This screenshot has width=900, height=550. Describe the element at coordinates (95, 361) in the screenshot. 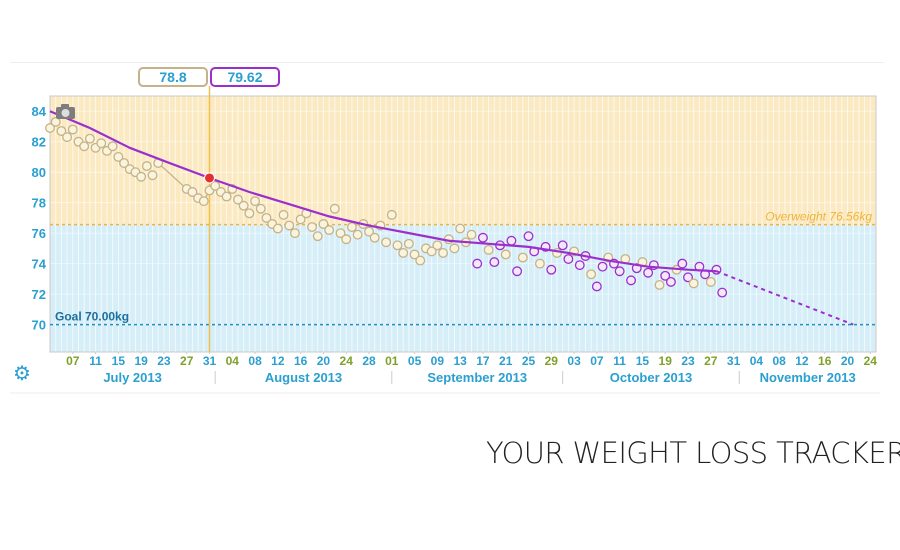

I see `x-tick-label: 11` at that location.